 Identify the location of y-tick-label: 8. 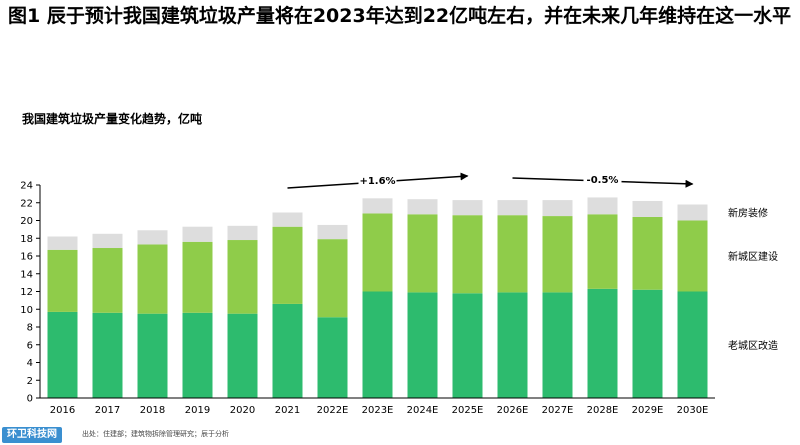
(30, 328).